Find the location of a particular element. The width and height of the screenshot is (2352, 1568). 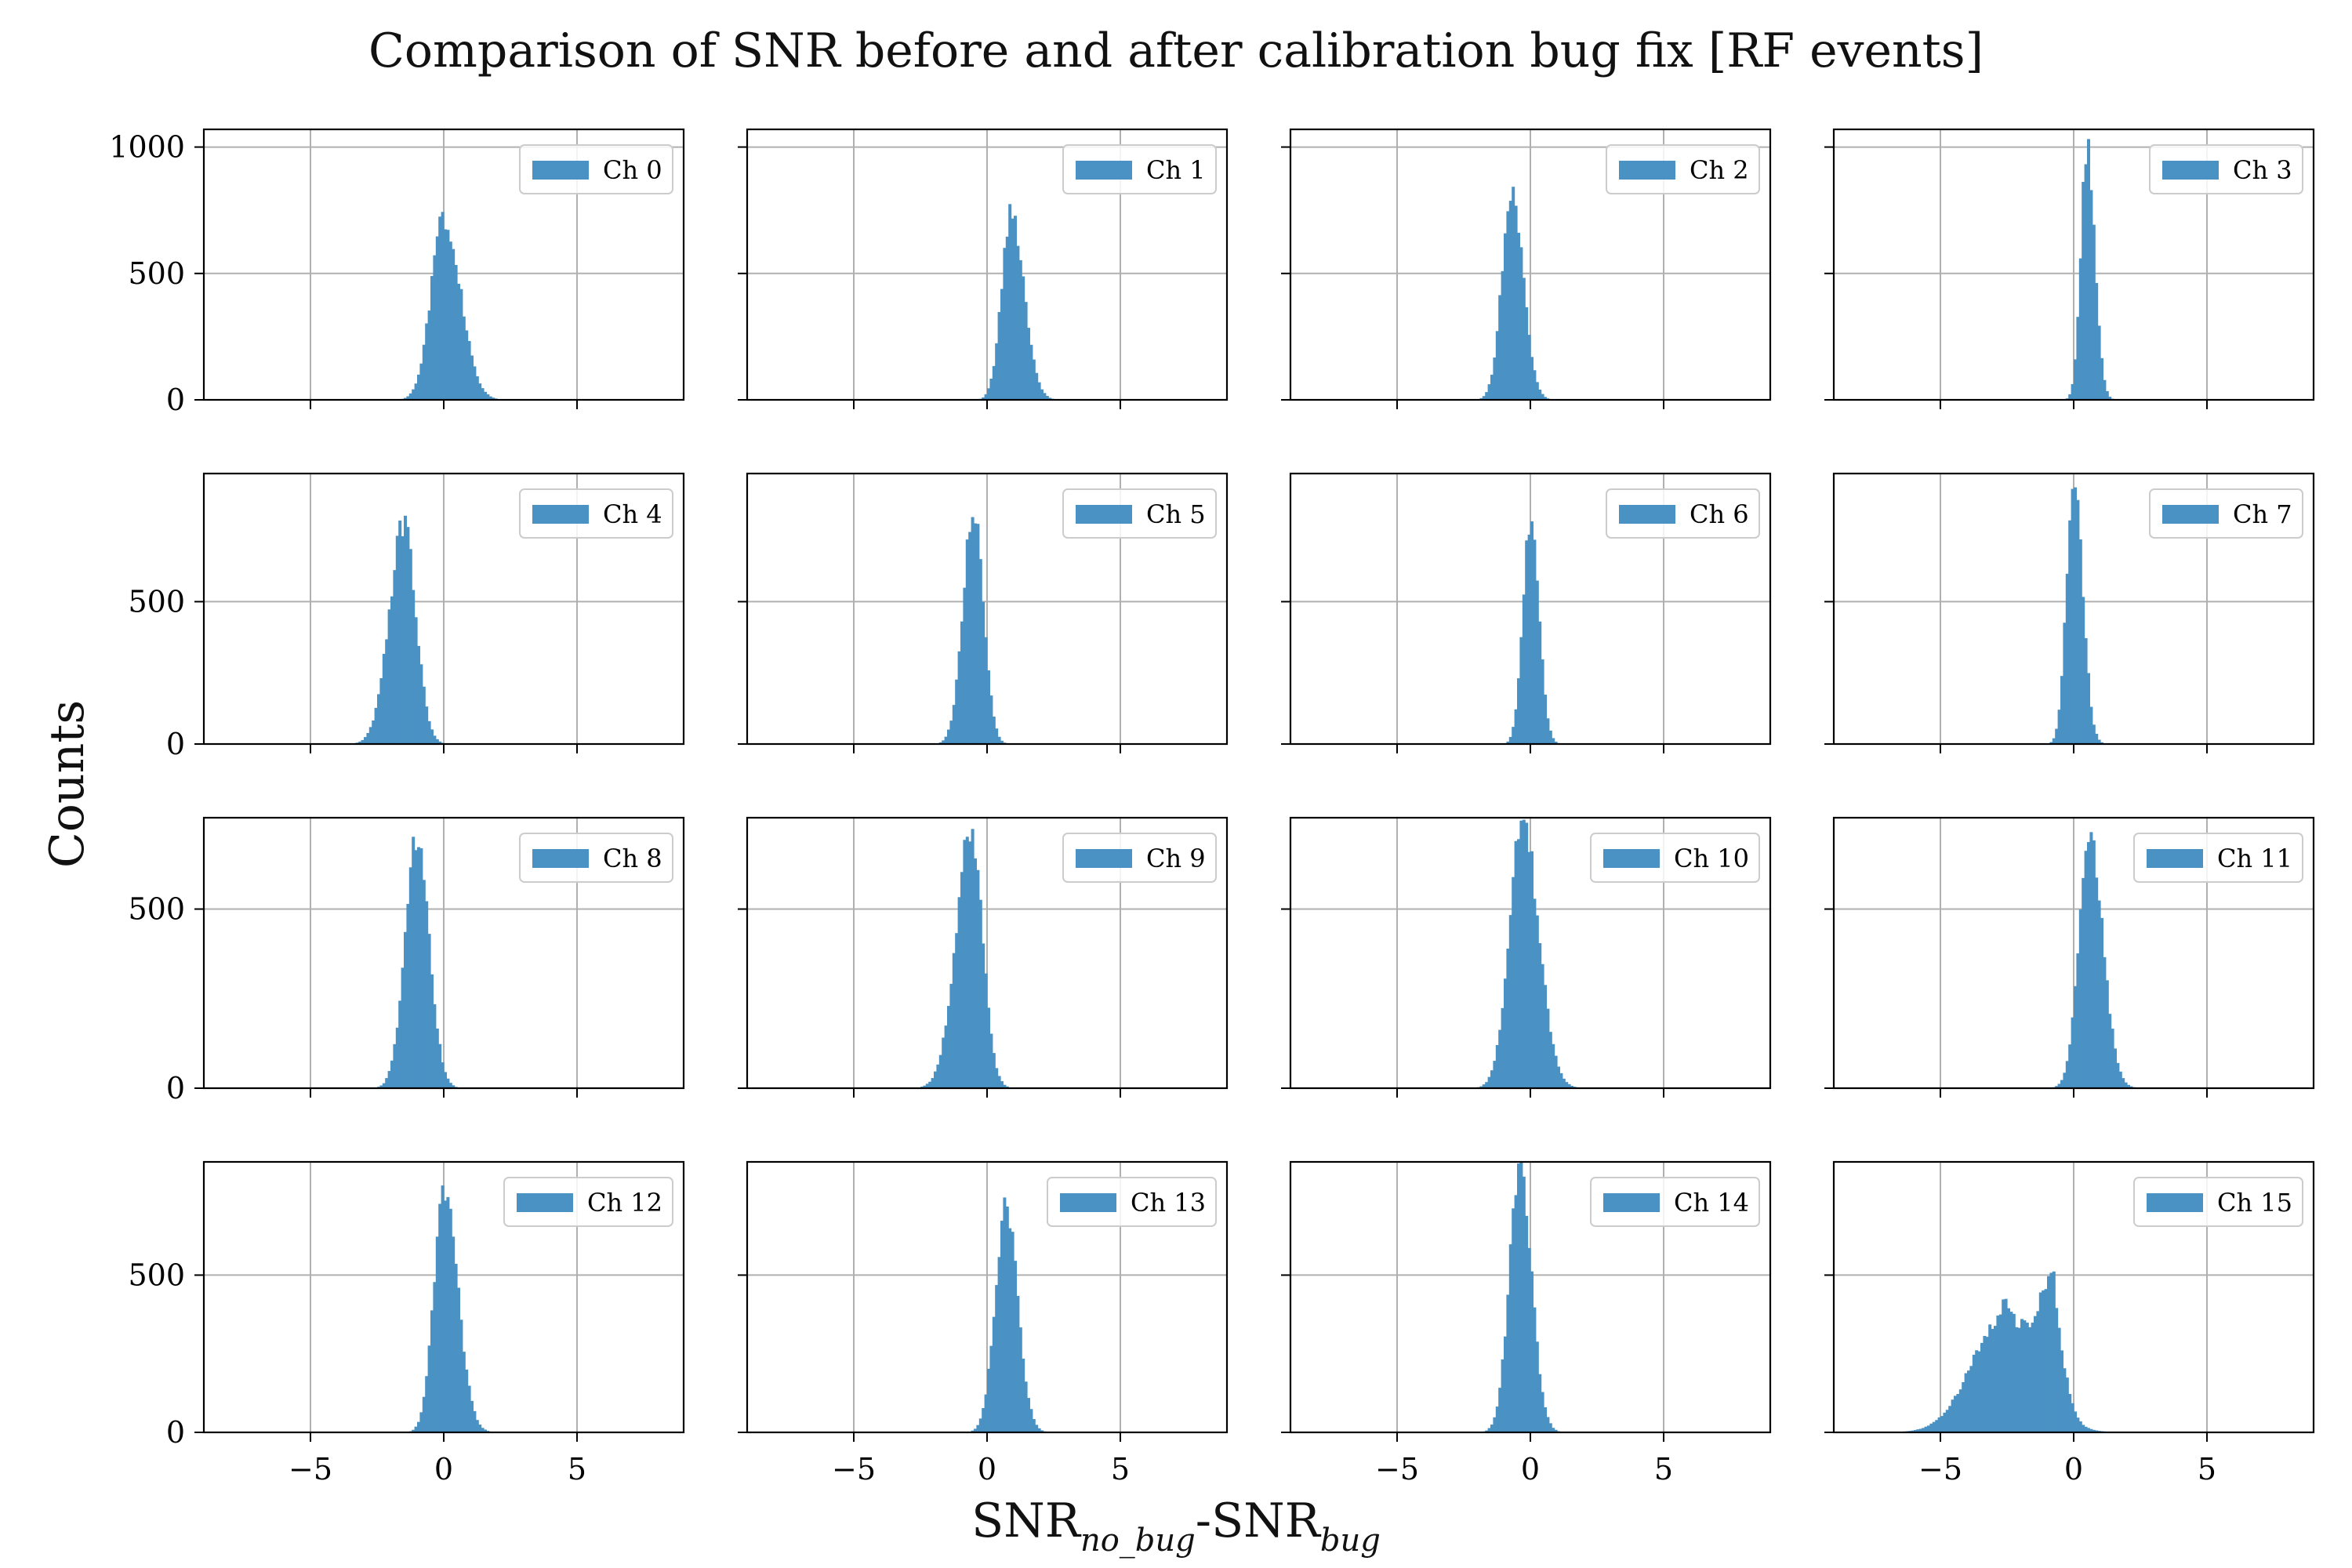

y-tick-label: 0 is located at coordinates (175, 744).